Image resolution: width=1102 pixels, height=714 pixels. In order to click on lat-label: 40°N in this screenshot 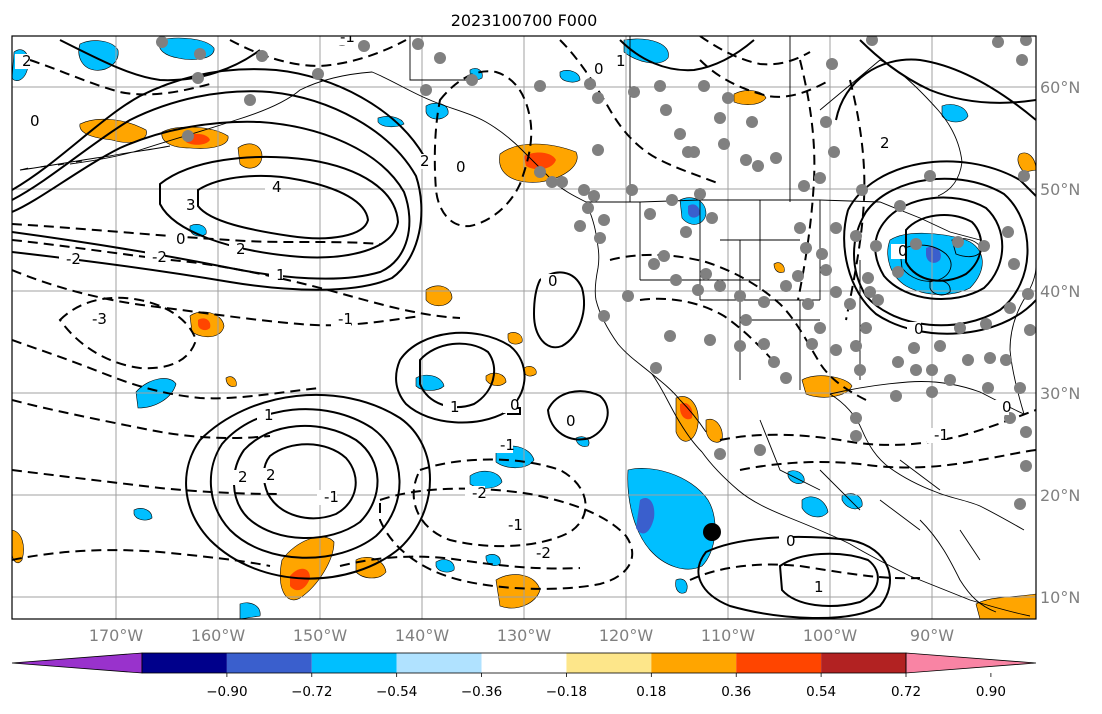, I will do `click(1060, 291)`.